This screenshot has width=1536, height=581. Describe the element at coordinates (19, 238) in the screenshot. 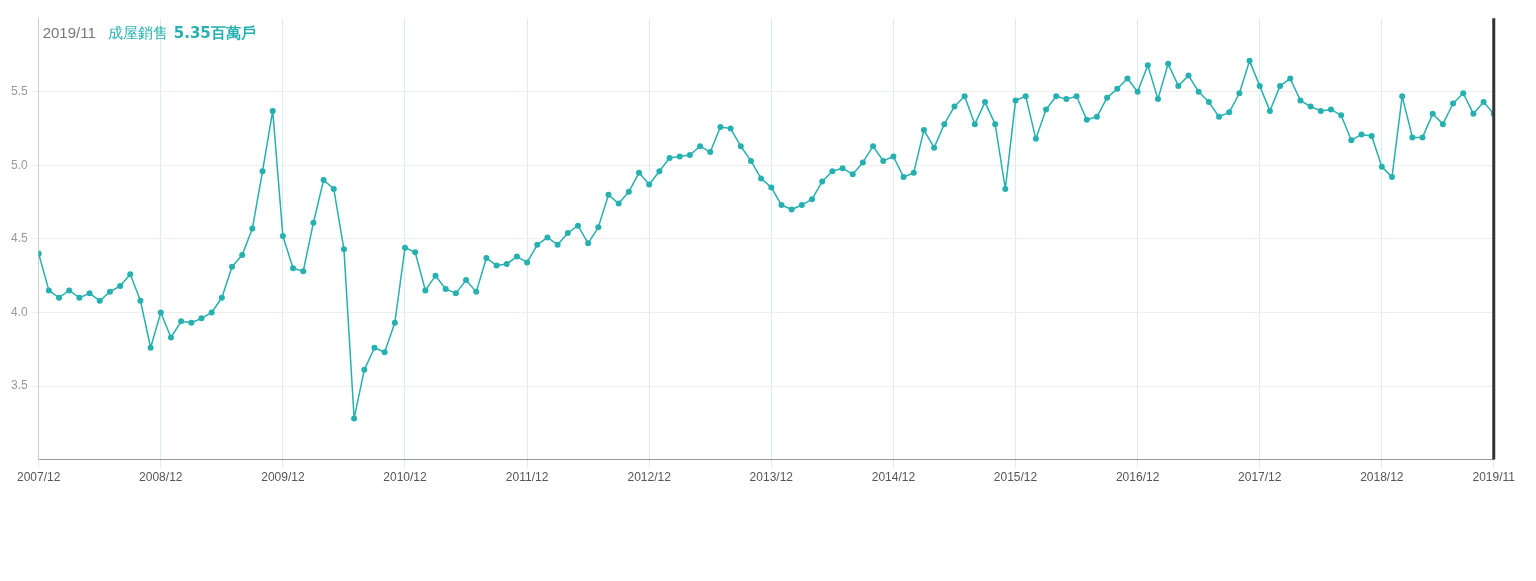

I see `y-tick-label: 4.5` at that location.